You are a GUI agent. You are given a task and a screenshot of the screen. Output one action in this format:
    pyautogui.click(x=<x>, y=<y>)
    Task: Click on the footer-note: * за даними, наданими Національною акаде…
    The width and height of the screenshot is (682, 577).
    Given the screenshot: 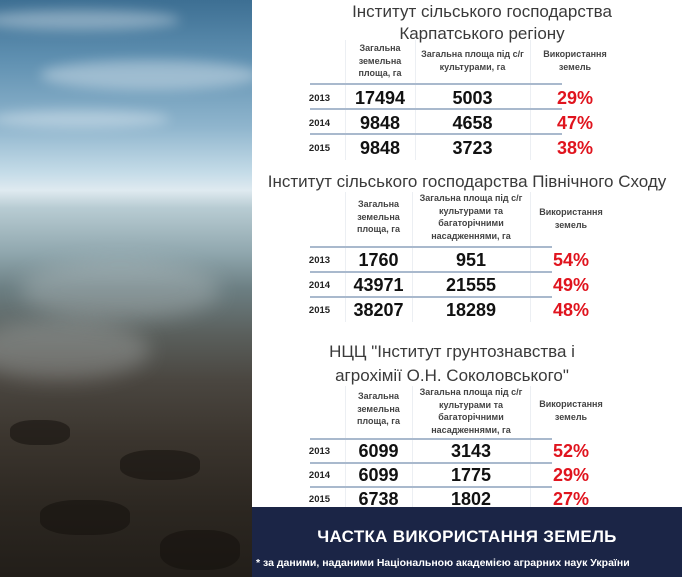 What is the action you would take?
    pyautogui.click(x=443, y=563)
    